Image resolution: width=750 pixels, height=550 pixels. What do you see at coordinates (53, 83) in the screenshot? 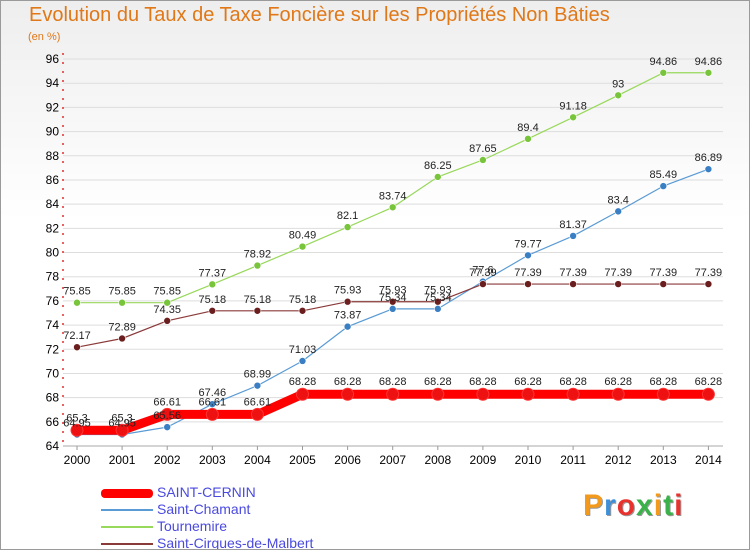
I see `y-tick-label: 94` at bounding box center [53, 83].